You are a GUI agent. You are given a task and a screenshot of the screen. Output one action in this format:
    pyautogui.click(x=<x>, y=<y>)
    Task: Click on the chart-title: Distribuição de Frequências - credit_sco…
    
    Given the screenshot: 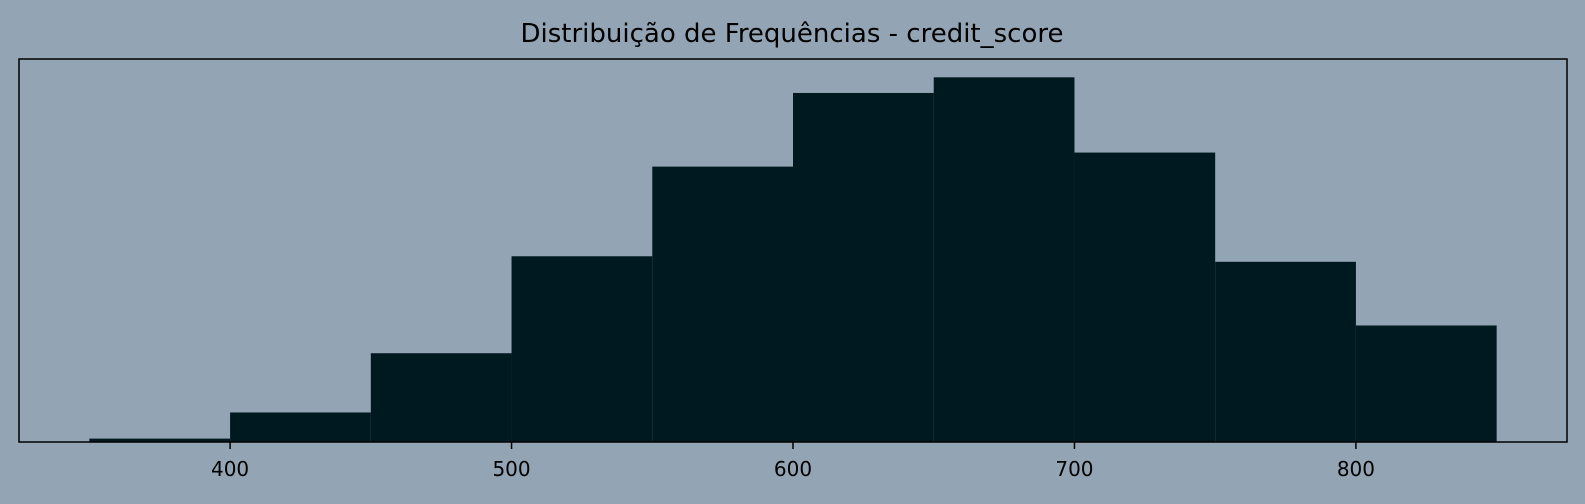 What is the action you would take?
    pyautogui.click(x=791, y=34)
    